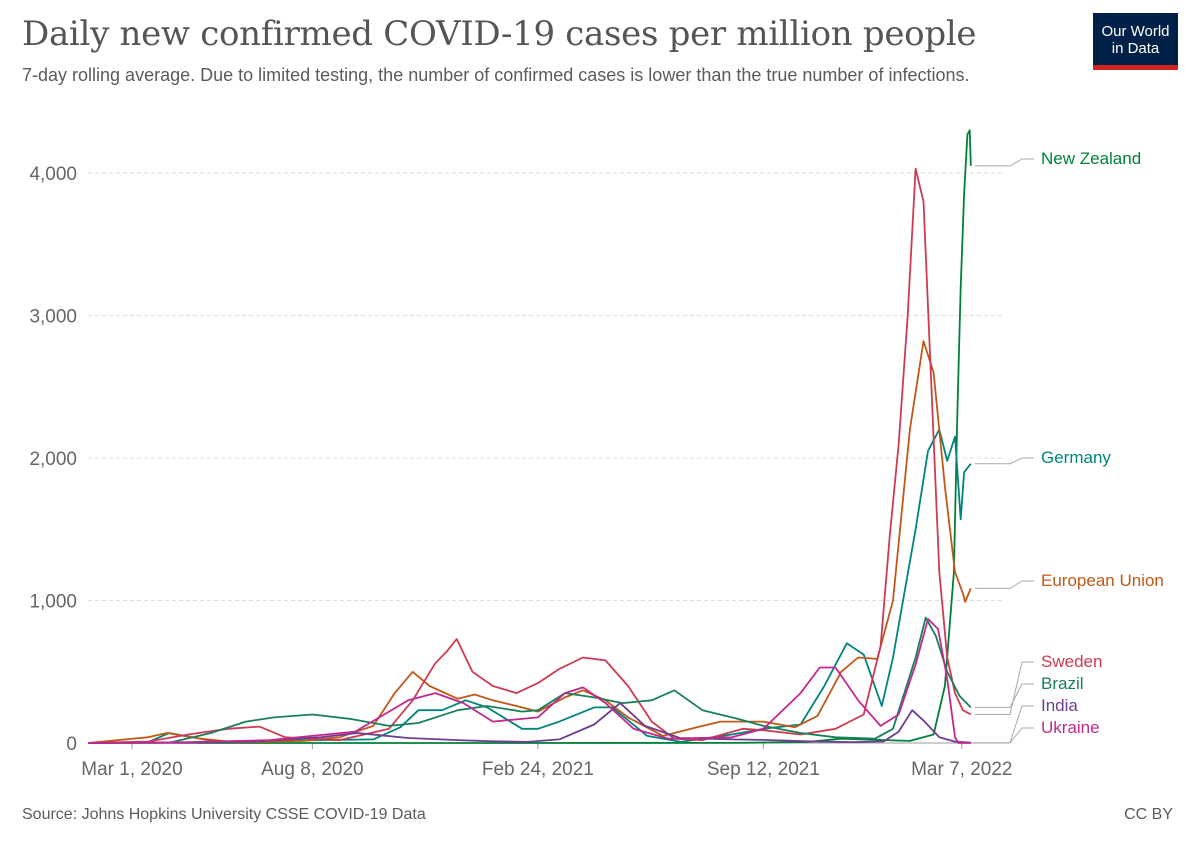  What do you see at coordinates (131, 769) in the screenshot?
I see `x-tick-label: Mar 1, 2020` at bounding box center [131, 769].